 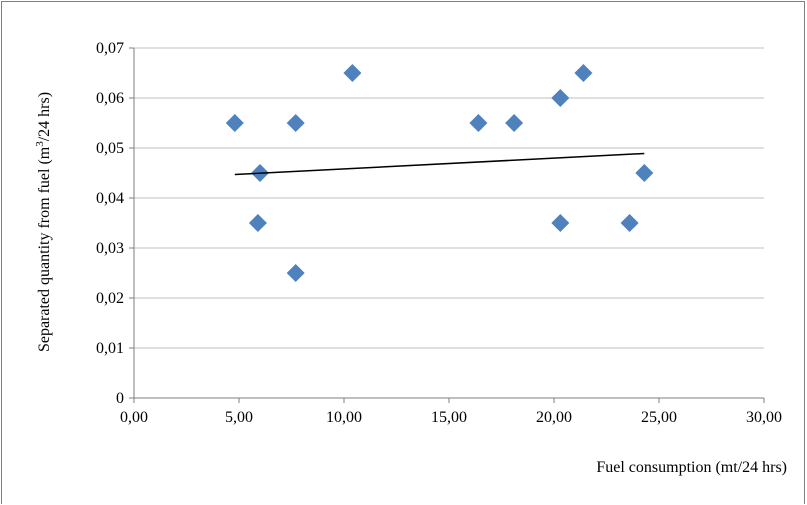 What do you see at coordinates (764, 417) in the screenshot?
I see `x-tick-label-6: 30,00` at bounding box center [764, 417].